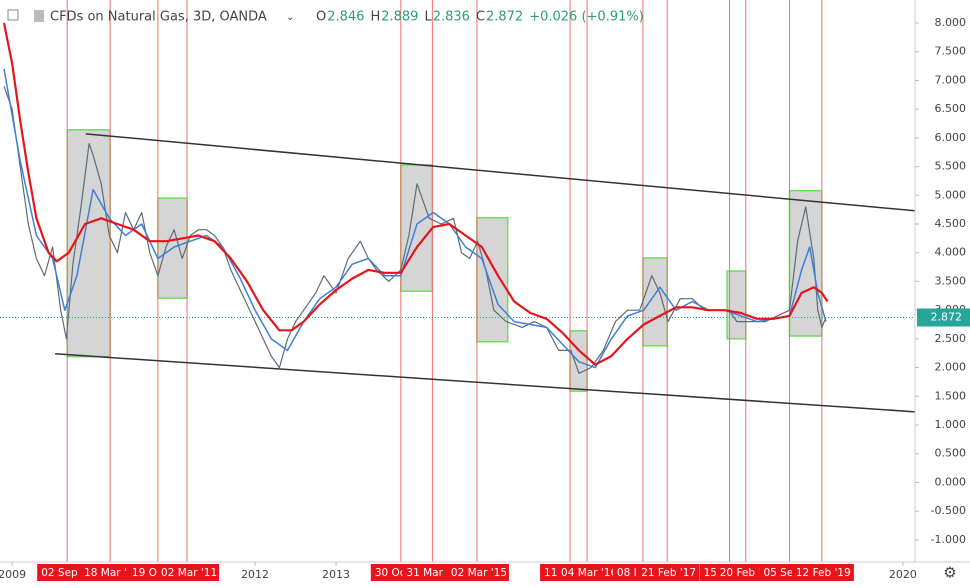 The height and width of the screenshot is (588, 970). I want to click on ohlc-header: O 2.846 H 2.889 L 2.836 C 2.872 +0.026 (+0.91%), so click(480, 17).